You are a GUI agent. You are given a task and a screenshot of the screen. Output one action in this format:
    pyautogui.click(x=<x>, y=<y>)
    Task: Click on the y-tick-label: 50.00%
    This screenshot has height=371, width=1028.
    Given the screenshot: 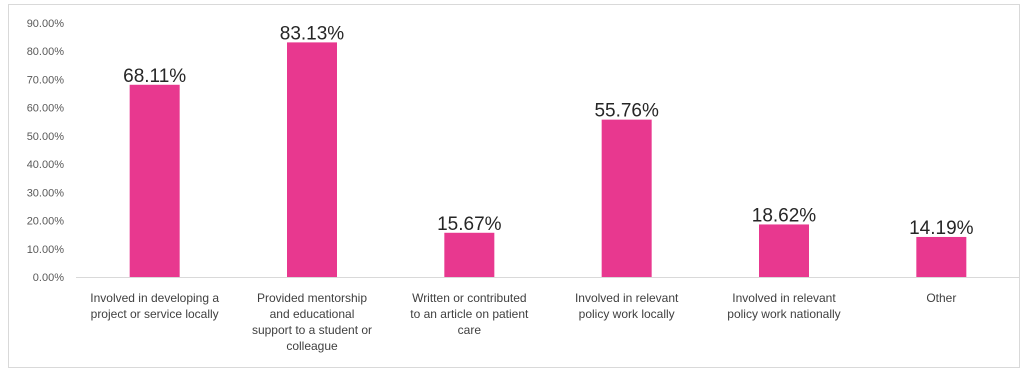 What is the action you would take?
    pyautogui.click(x=46, y=137)
    